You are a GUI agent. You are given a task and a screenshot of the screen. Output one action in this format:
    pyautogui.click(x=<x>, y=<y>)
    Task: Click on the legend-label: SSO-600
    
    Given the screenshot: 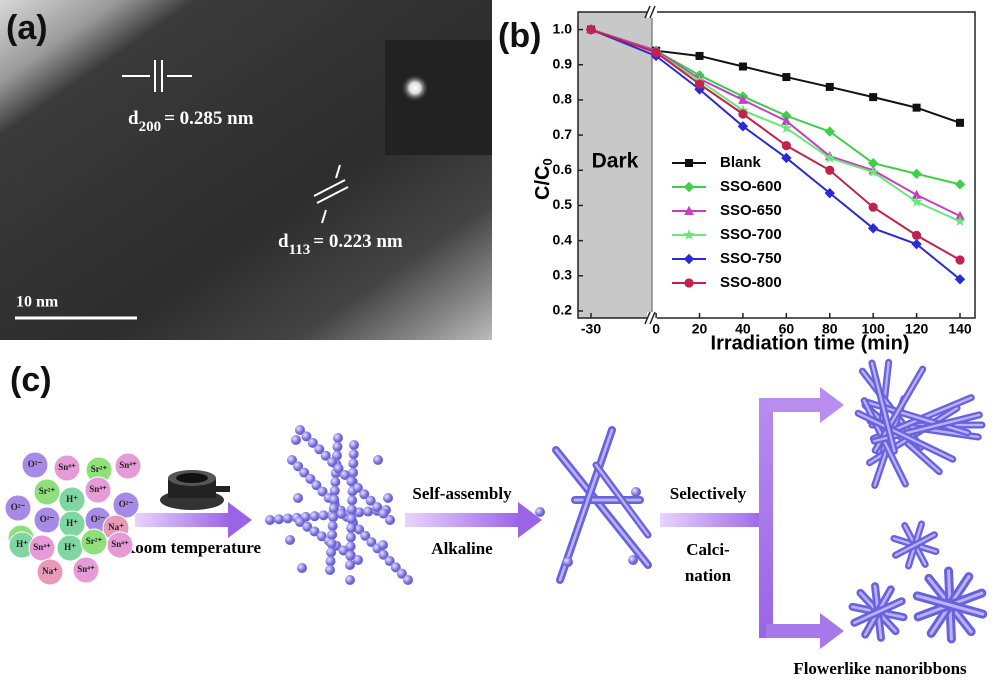 What is the action you would take?
    pyautogui.click(x=751, y=186)
    